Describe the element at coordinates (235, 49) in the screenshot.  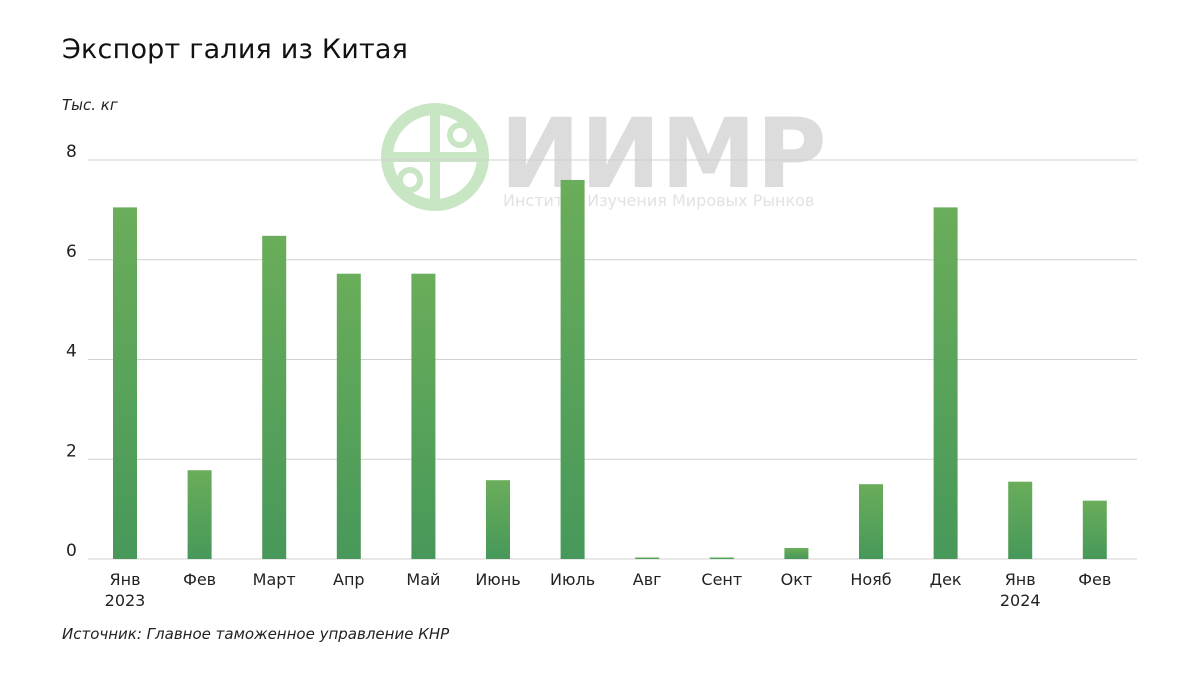
I see `chart-title: Экспорт галия из Китая` at that location.